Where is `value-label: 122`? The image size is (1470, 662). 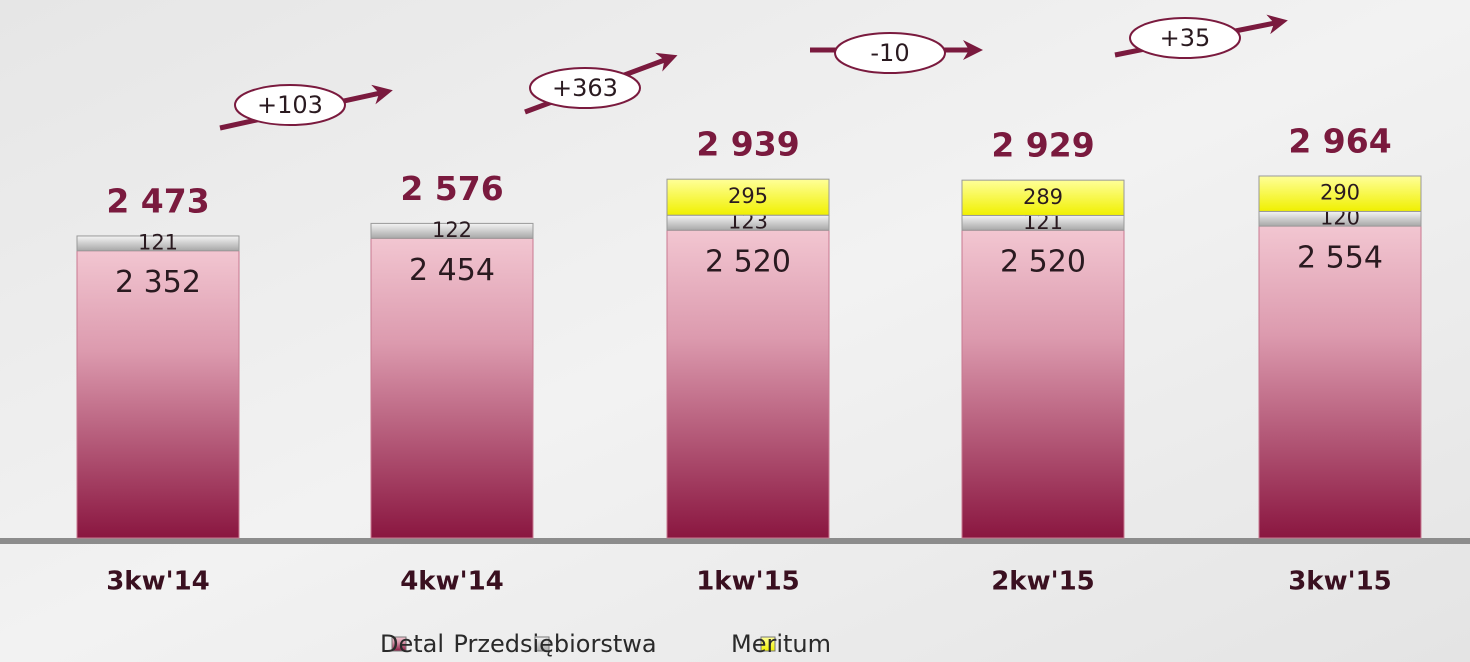 value-label: 122 is located at coordinates (452, 230).